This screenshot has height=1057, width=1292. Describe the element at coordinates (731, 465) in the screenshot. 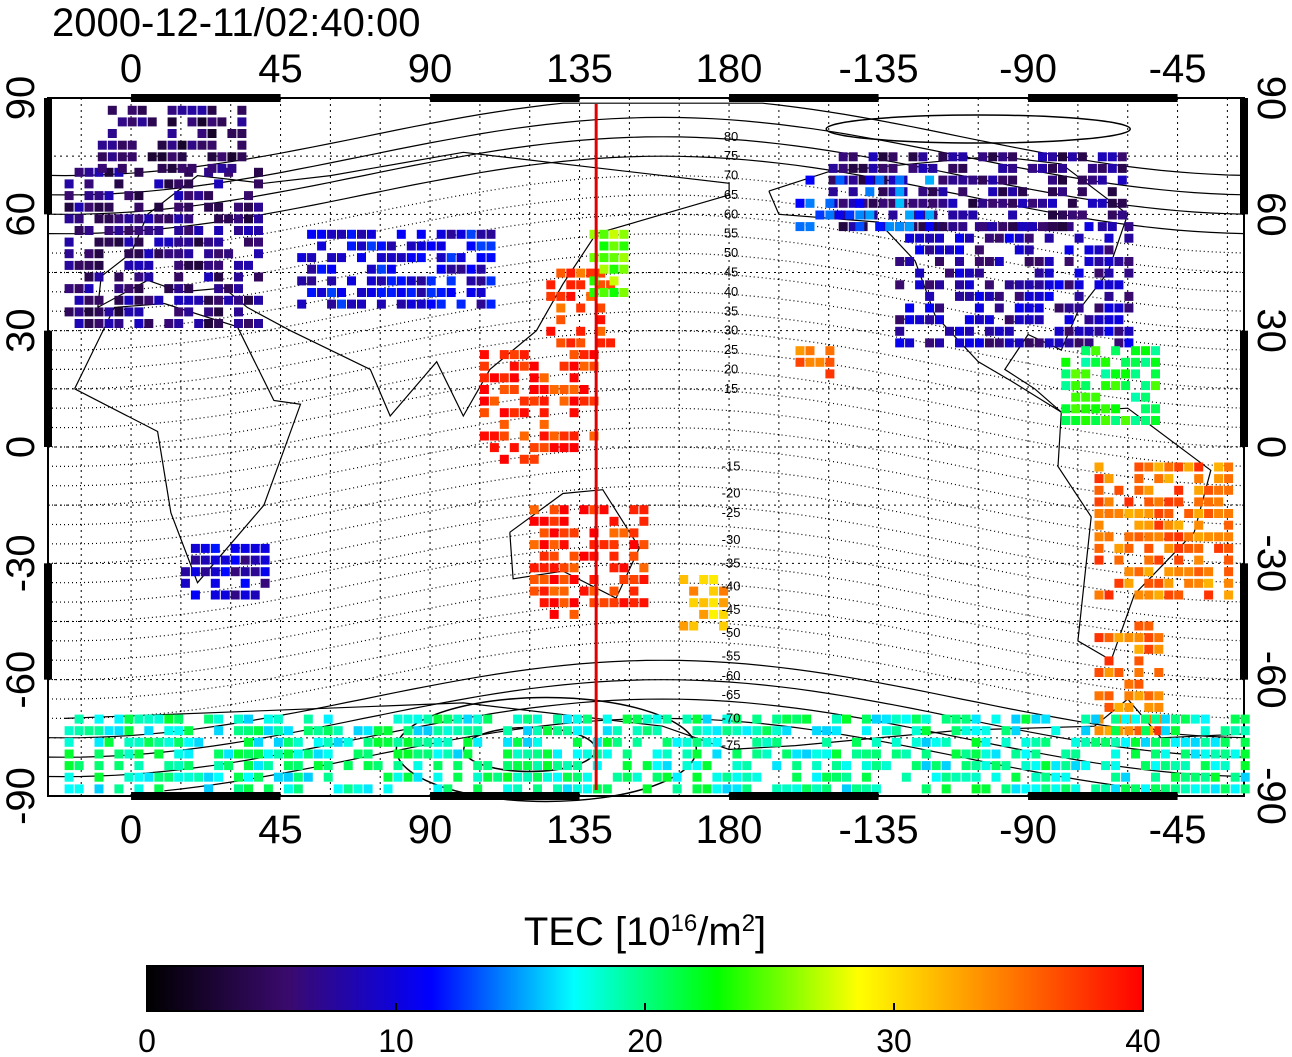

I see `contour-label: -15` at that location.